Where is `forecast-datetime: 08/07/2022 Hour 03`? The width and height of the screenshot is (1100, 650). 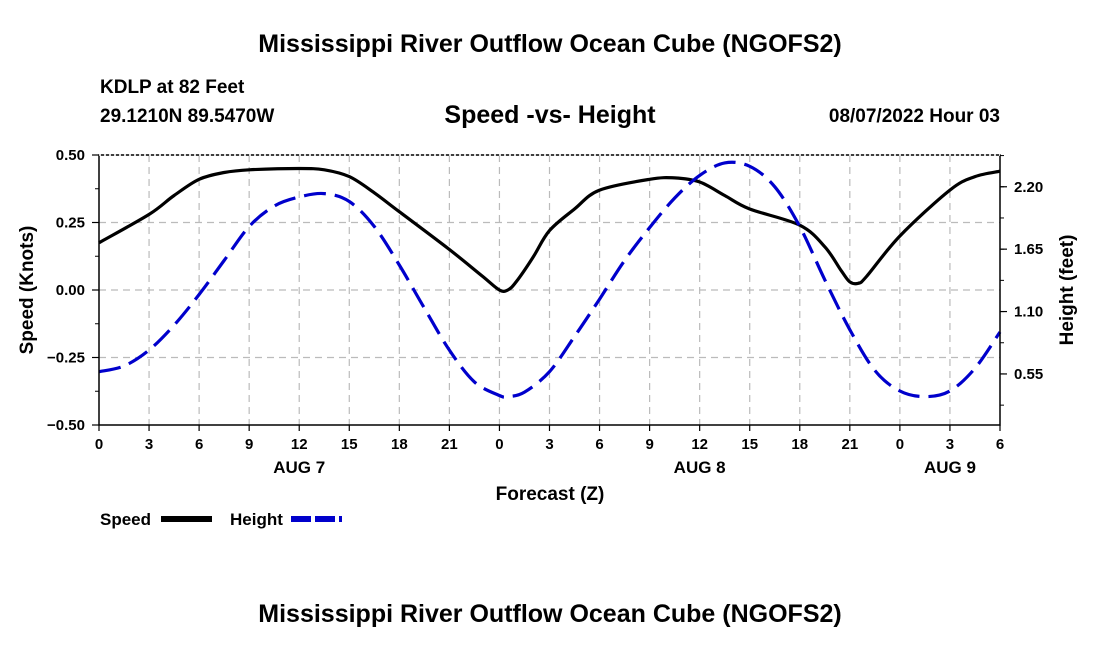 forecast-datetime: 08/07/2022 Hour 03 is located at coordinates (914, 116).